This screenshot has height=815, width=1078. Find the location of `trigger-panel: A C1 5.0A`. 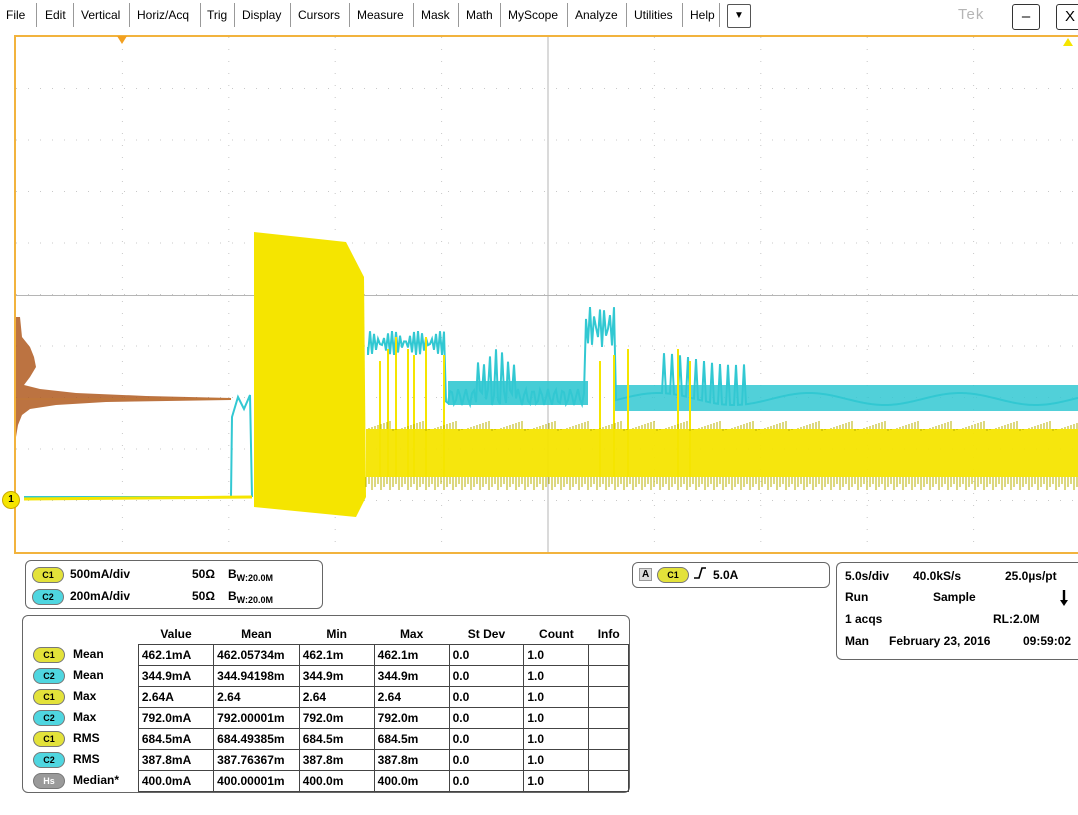

trigger-panel: A C1 5.0A is located at coordinates (731, 575).